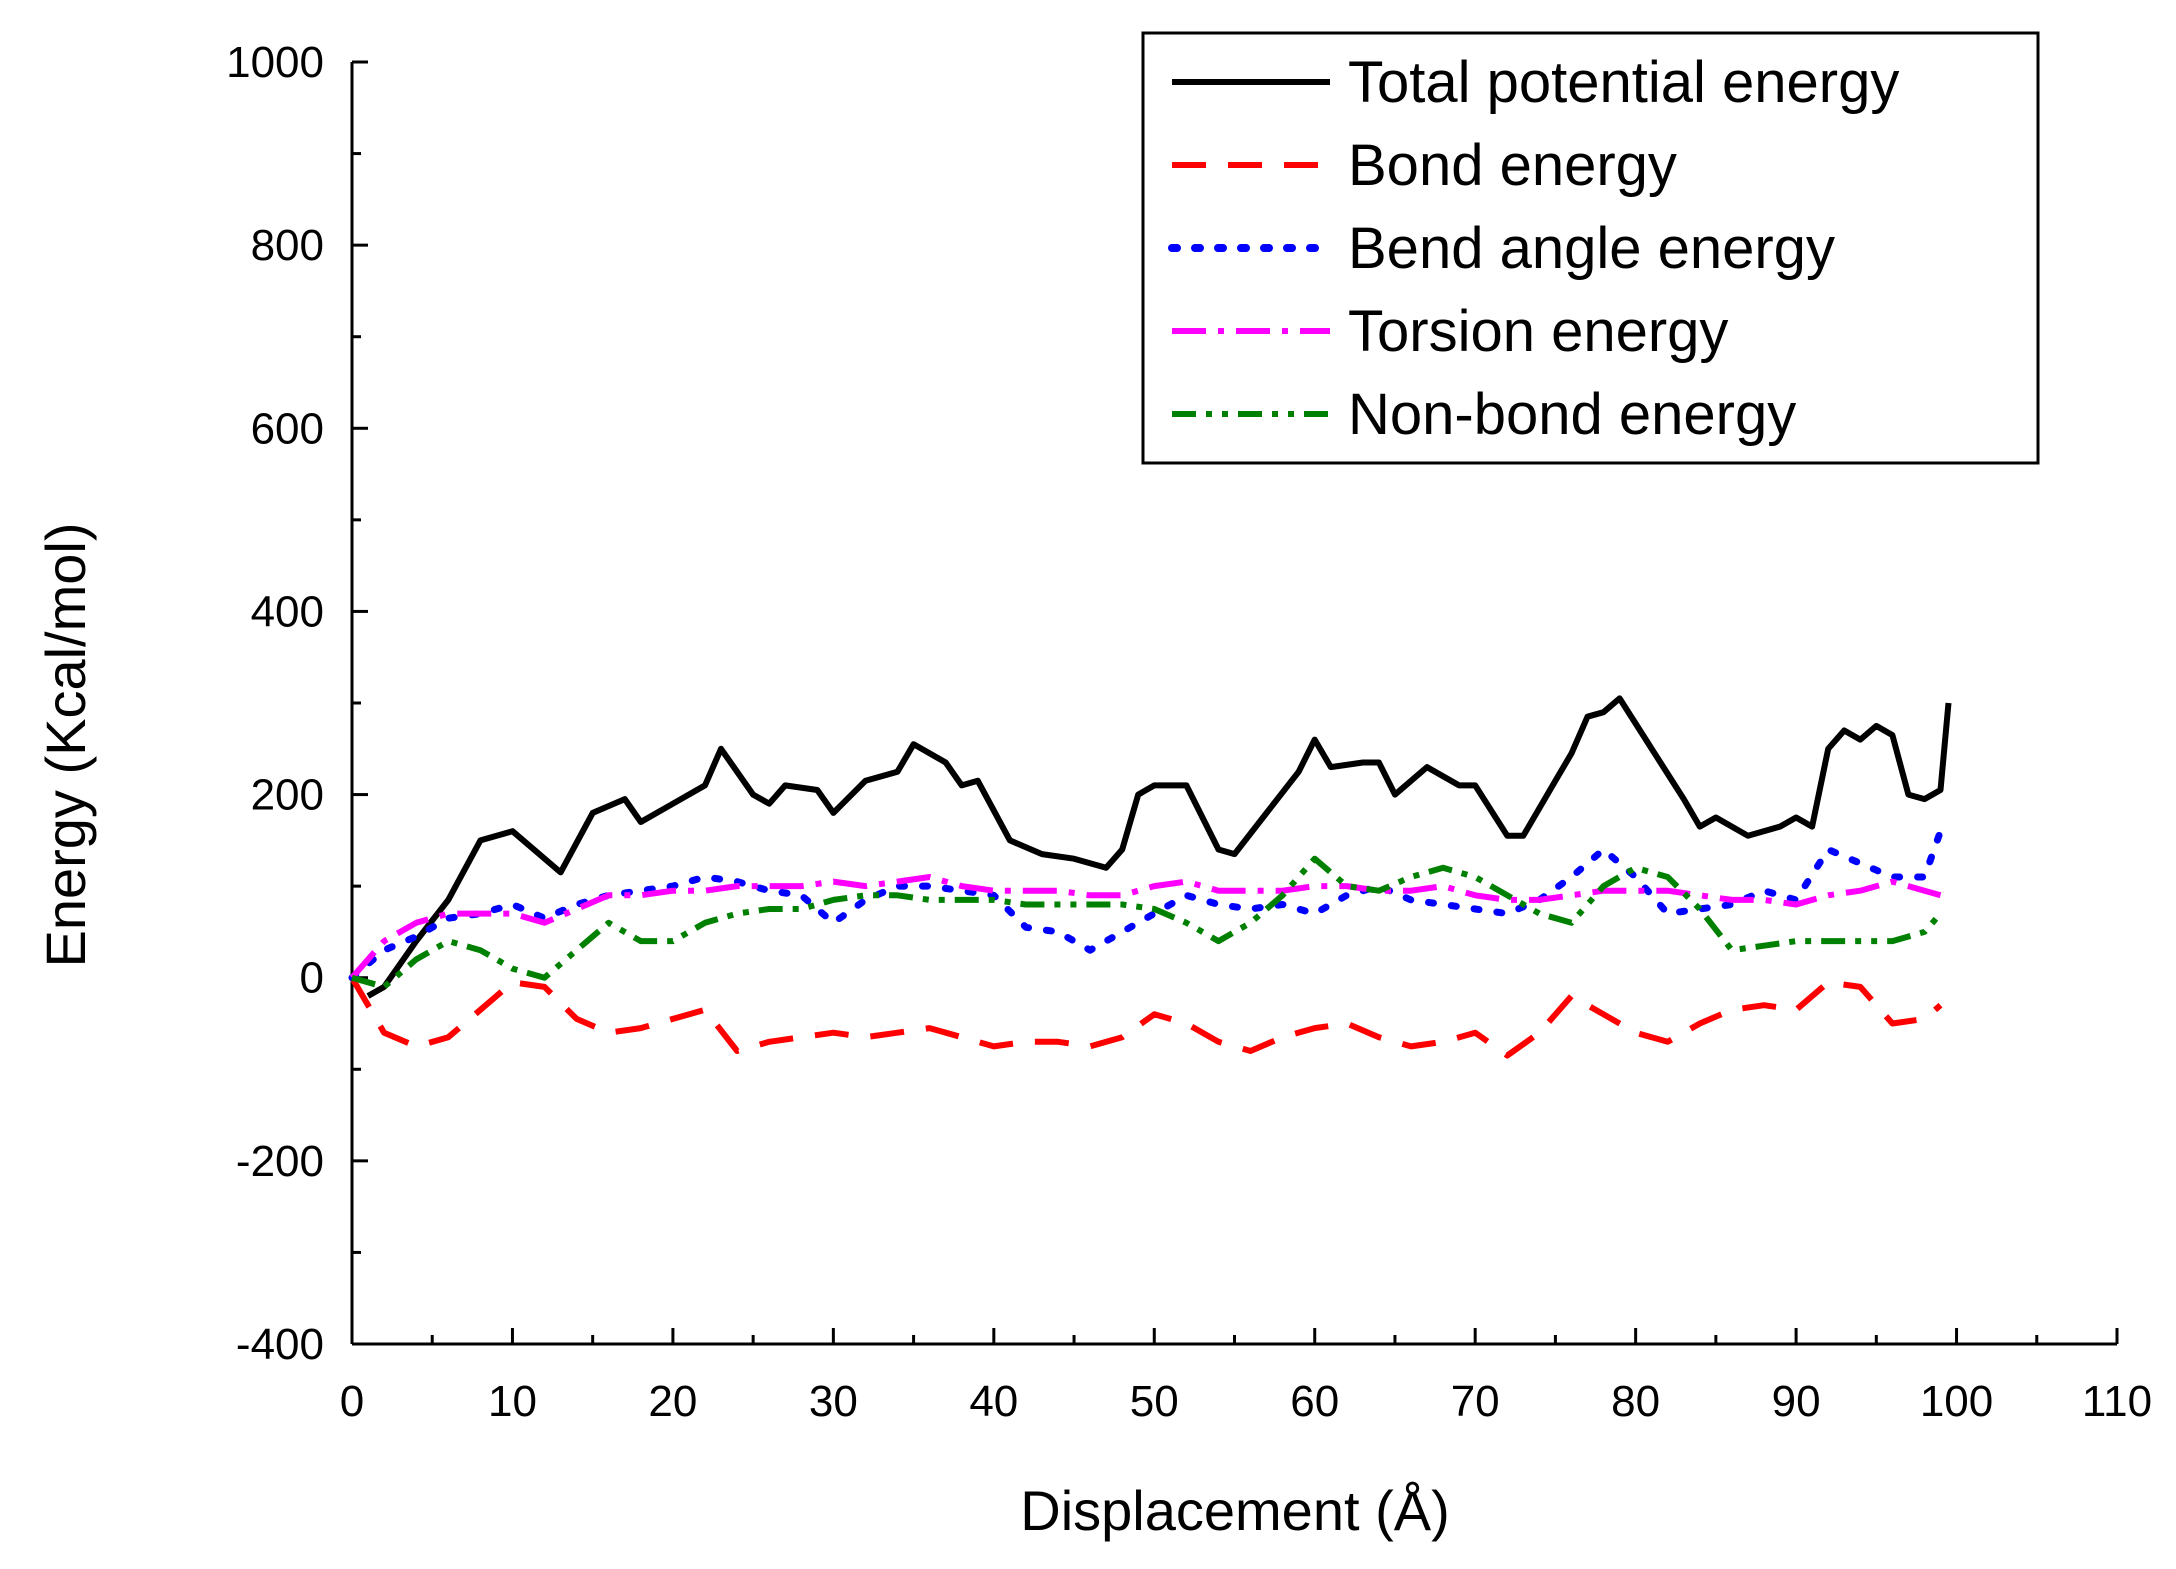 The width and height of the screenshot is (2176, 1569). Describe the element at coordinates (993, 1401) in the screenshot. I see `x-tick-label: 40` at that location.